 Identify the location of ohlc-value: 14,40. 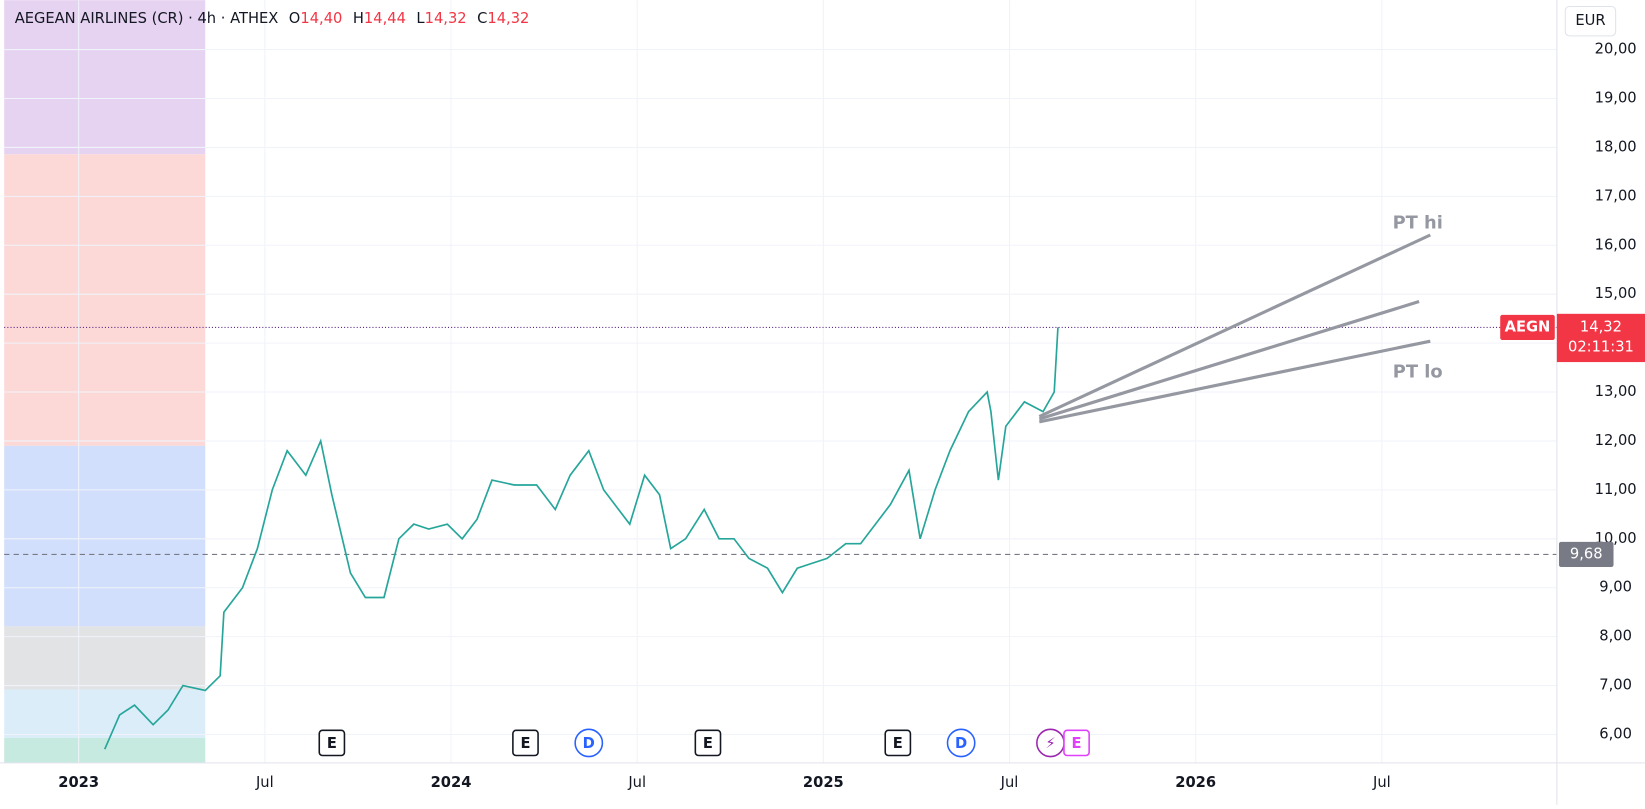
(321, 18).